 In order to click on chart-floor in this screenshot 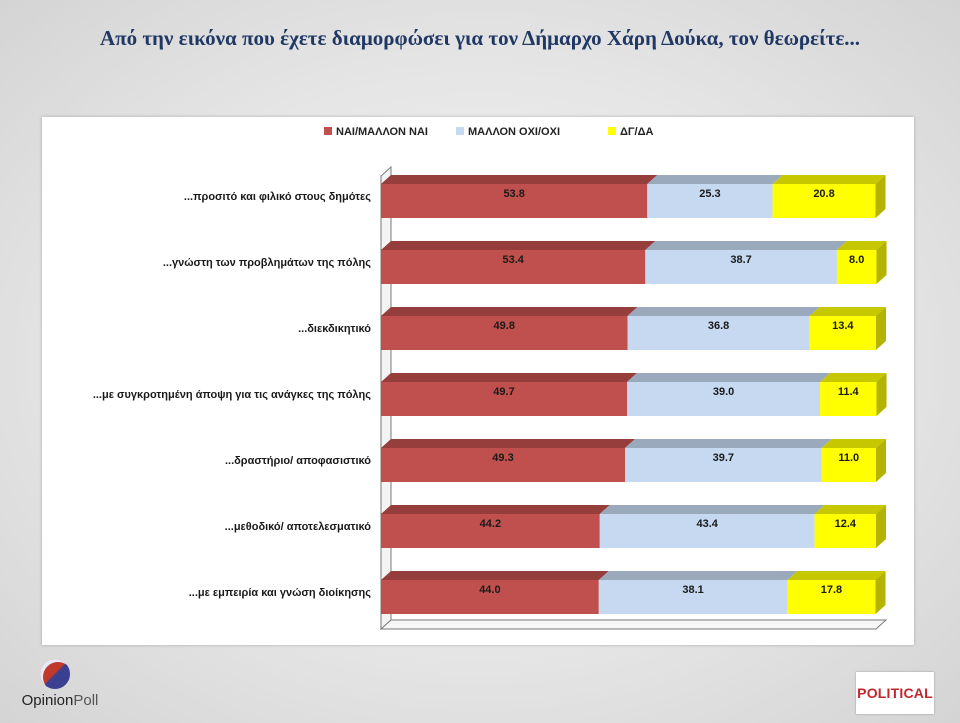, I will do `click(633, 624)`.